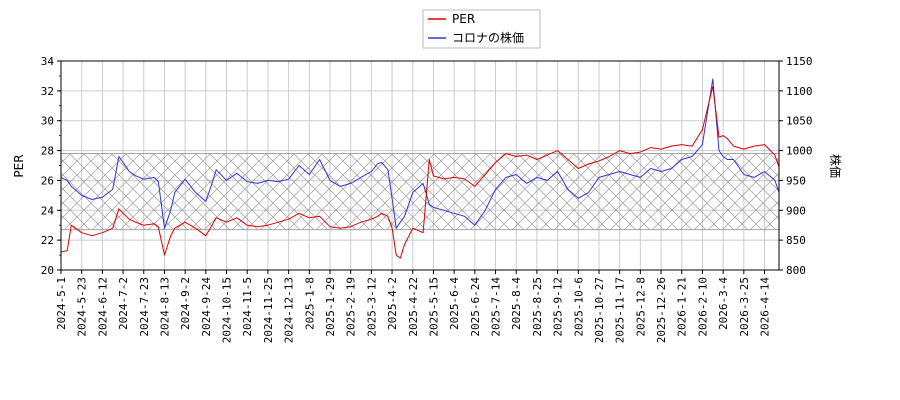 Image resolution: width=900 pixels, height=400 pixels. Describe the element at coordinates (516, 303) in the screenshot. I see `x-tick-label: 2025-8-4` at that location.